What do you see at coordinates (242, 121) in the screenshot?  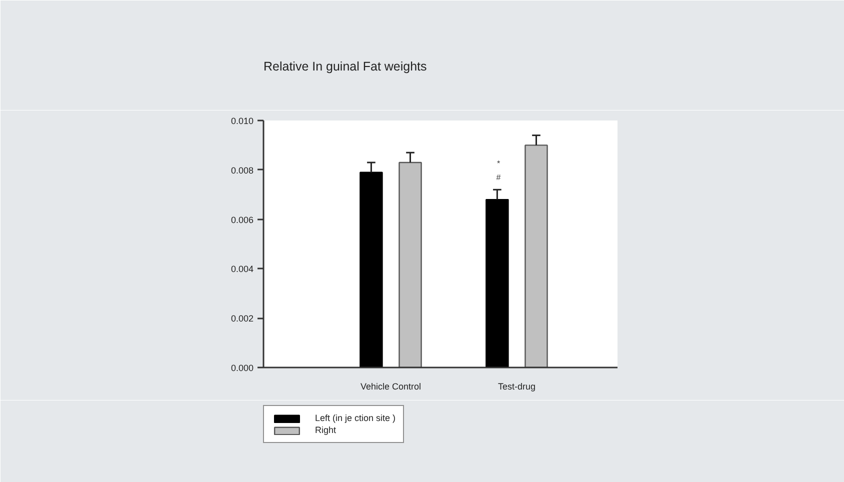 I see `y-tick-label: 0.010` at bounding box center [242, 121].